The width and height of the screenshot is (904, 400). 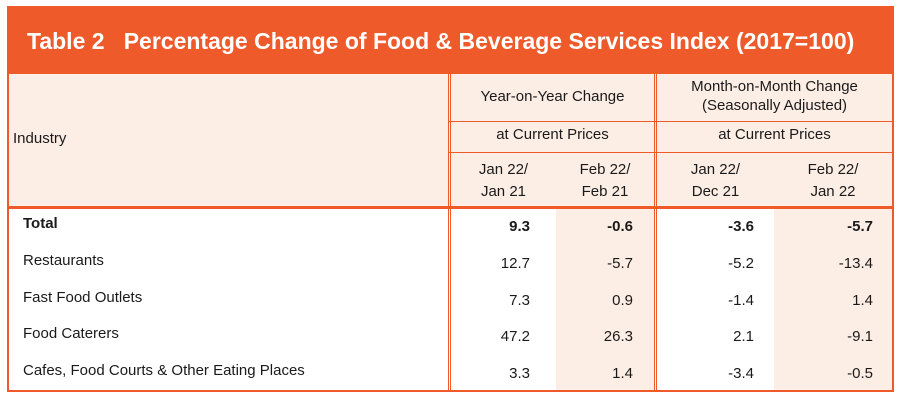 I want to click on cell-fastfood-yoy-jan: 7.3, so click(x=519, y=300).